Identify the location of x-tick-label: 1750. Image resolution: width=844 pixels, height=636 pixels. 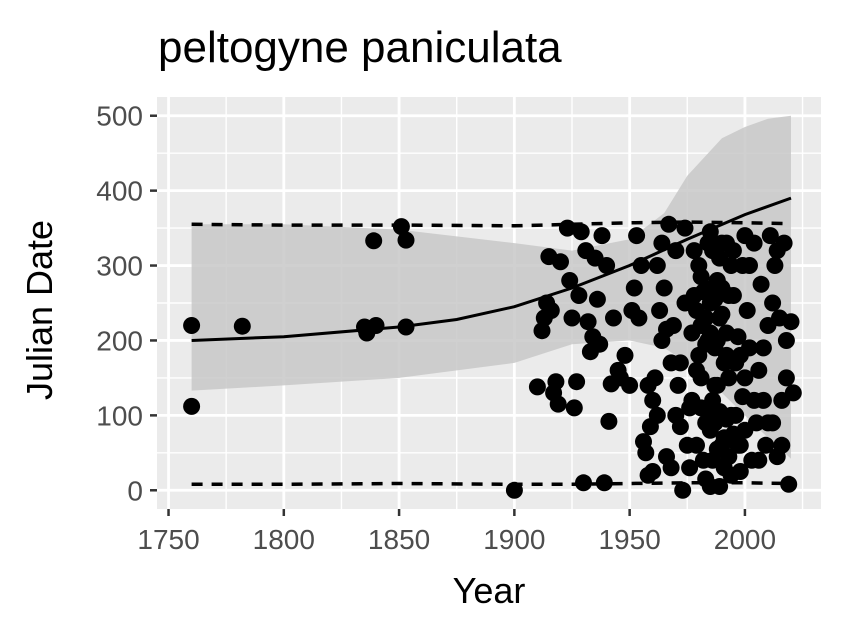
(168, 539).